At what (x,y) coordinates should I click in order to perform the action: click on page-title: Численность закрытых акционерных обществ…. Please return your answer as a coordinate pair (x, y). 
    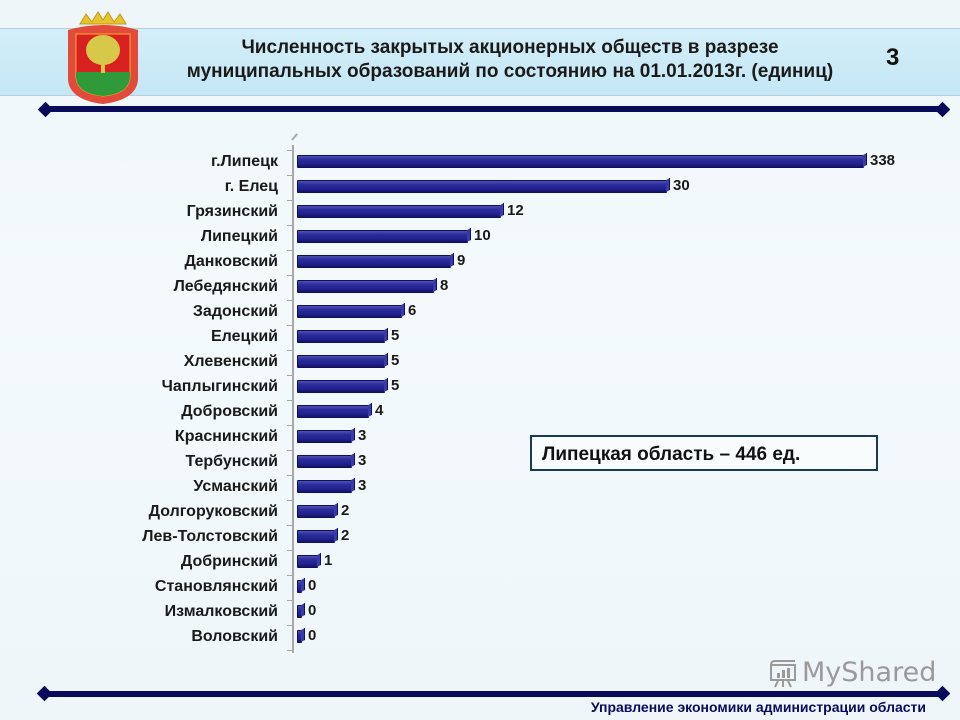
    Looking at the image, I should click on (510, 60).